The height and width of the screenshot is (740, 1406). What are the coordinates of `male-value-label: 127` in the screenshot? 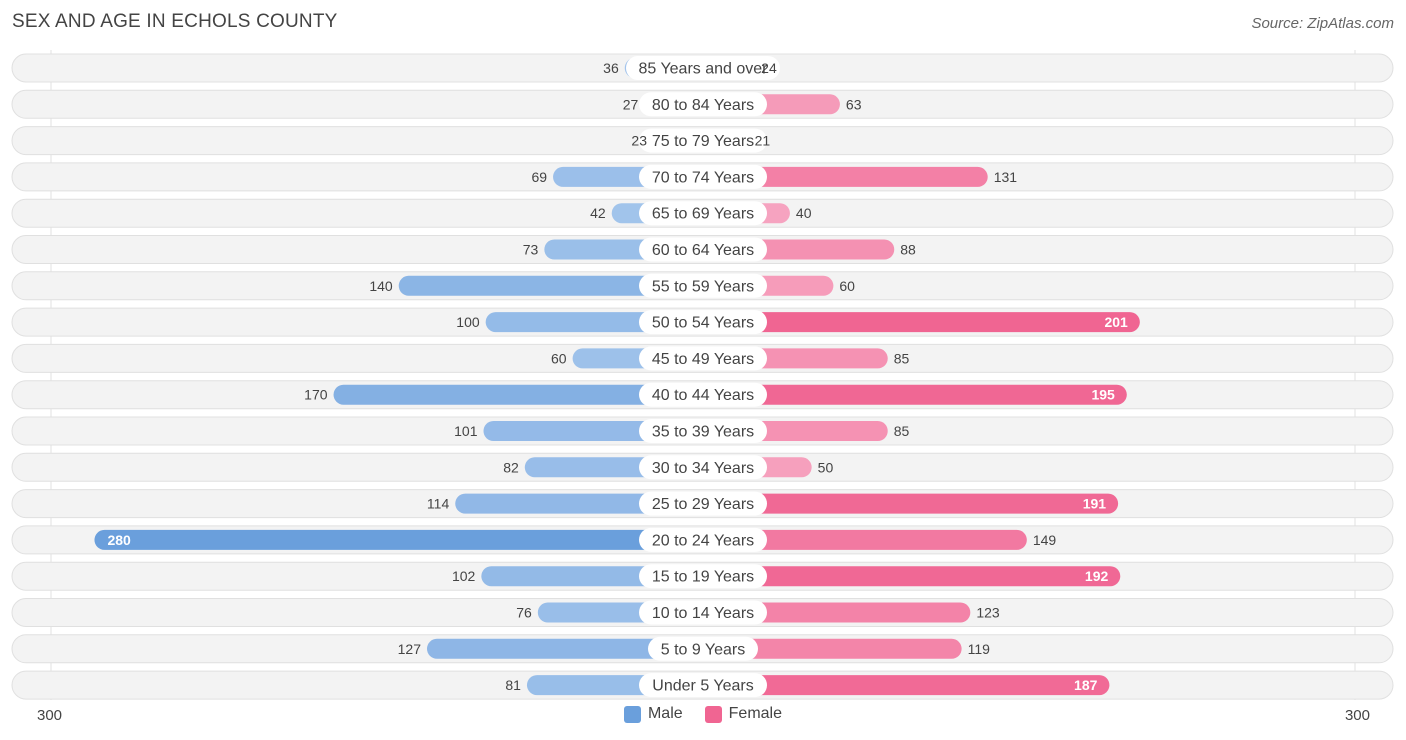 It's located at (410, 649).